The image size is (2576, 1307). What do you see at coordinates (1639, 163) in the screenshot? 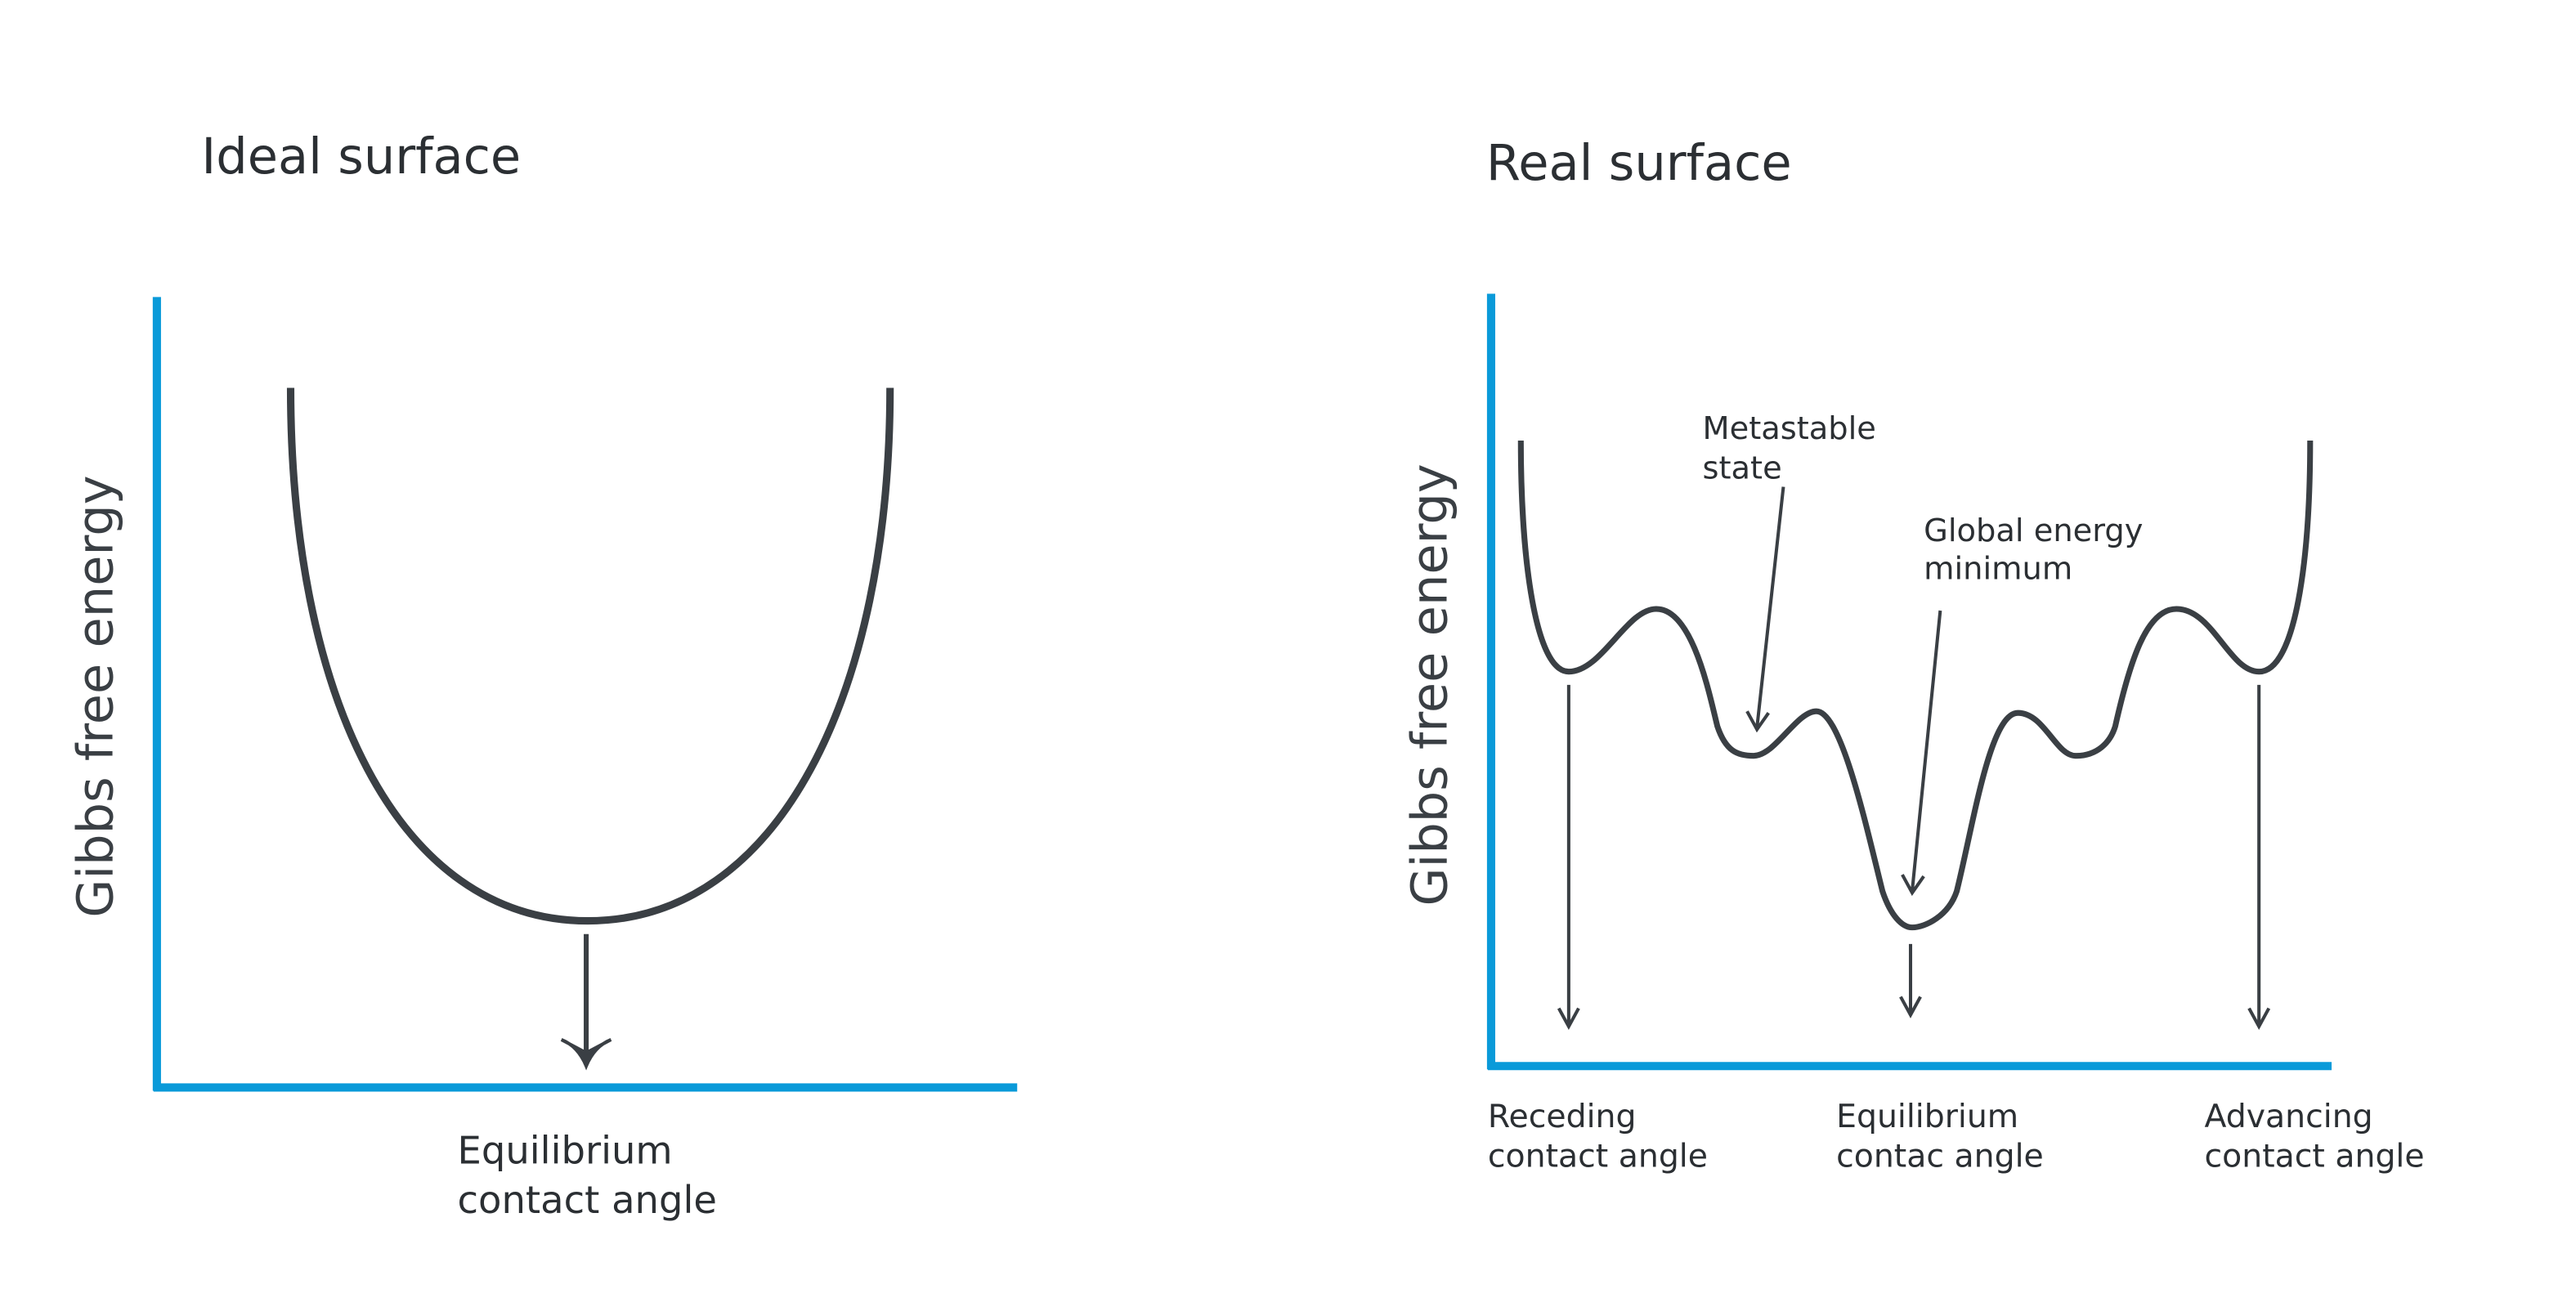
I see `real-surface-title: Real surface` at bounding box center [1639, 163].